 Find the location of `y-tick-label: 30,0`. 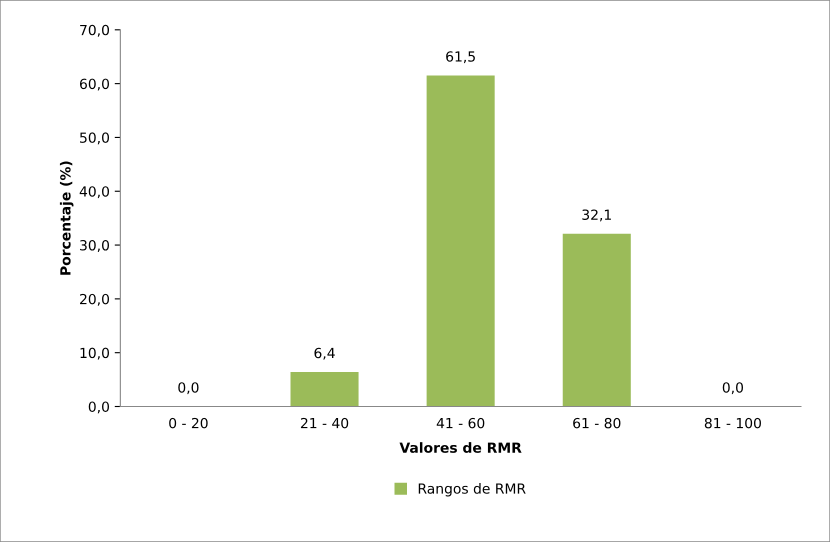

y-tick-label: 30,0 is located at coordinates (95, 246).